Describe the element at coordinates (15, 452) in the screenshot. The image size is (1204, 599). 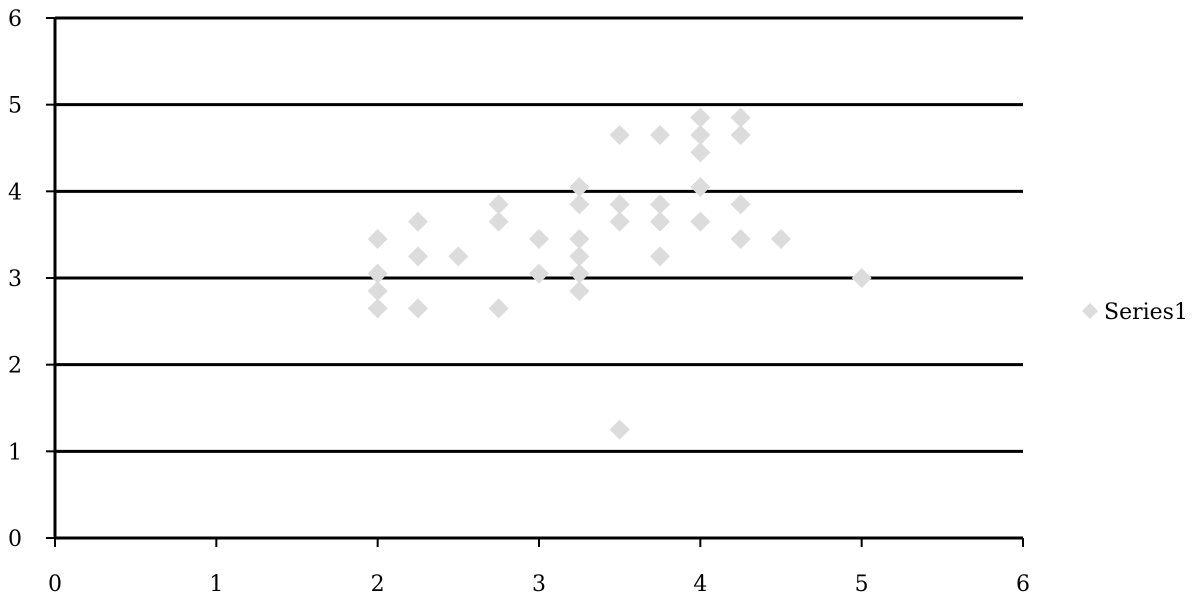
I see `y-tick-label: 1` at that location.